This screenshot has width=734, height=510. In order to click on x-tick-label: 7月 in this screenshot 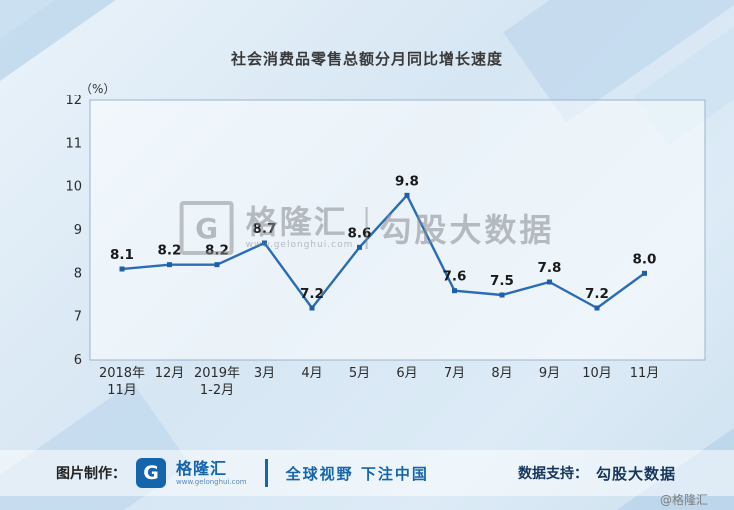, I will do `click(454, 373)`.